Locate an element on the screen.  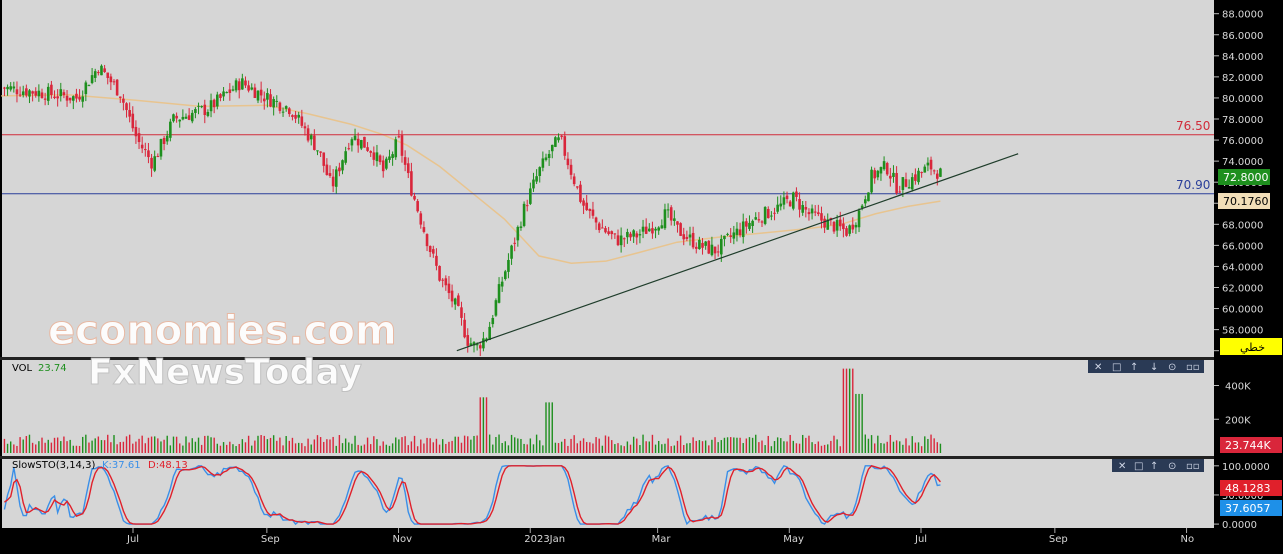
panel-move-up-icon: ↑ is located at coordinates (1134, 367).